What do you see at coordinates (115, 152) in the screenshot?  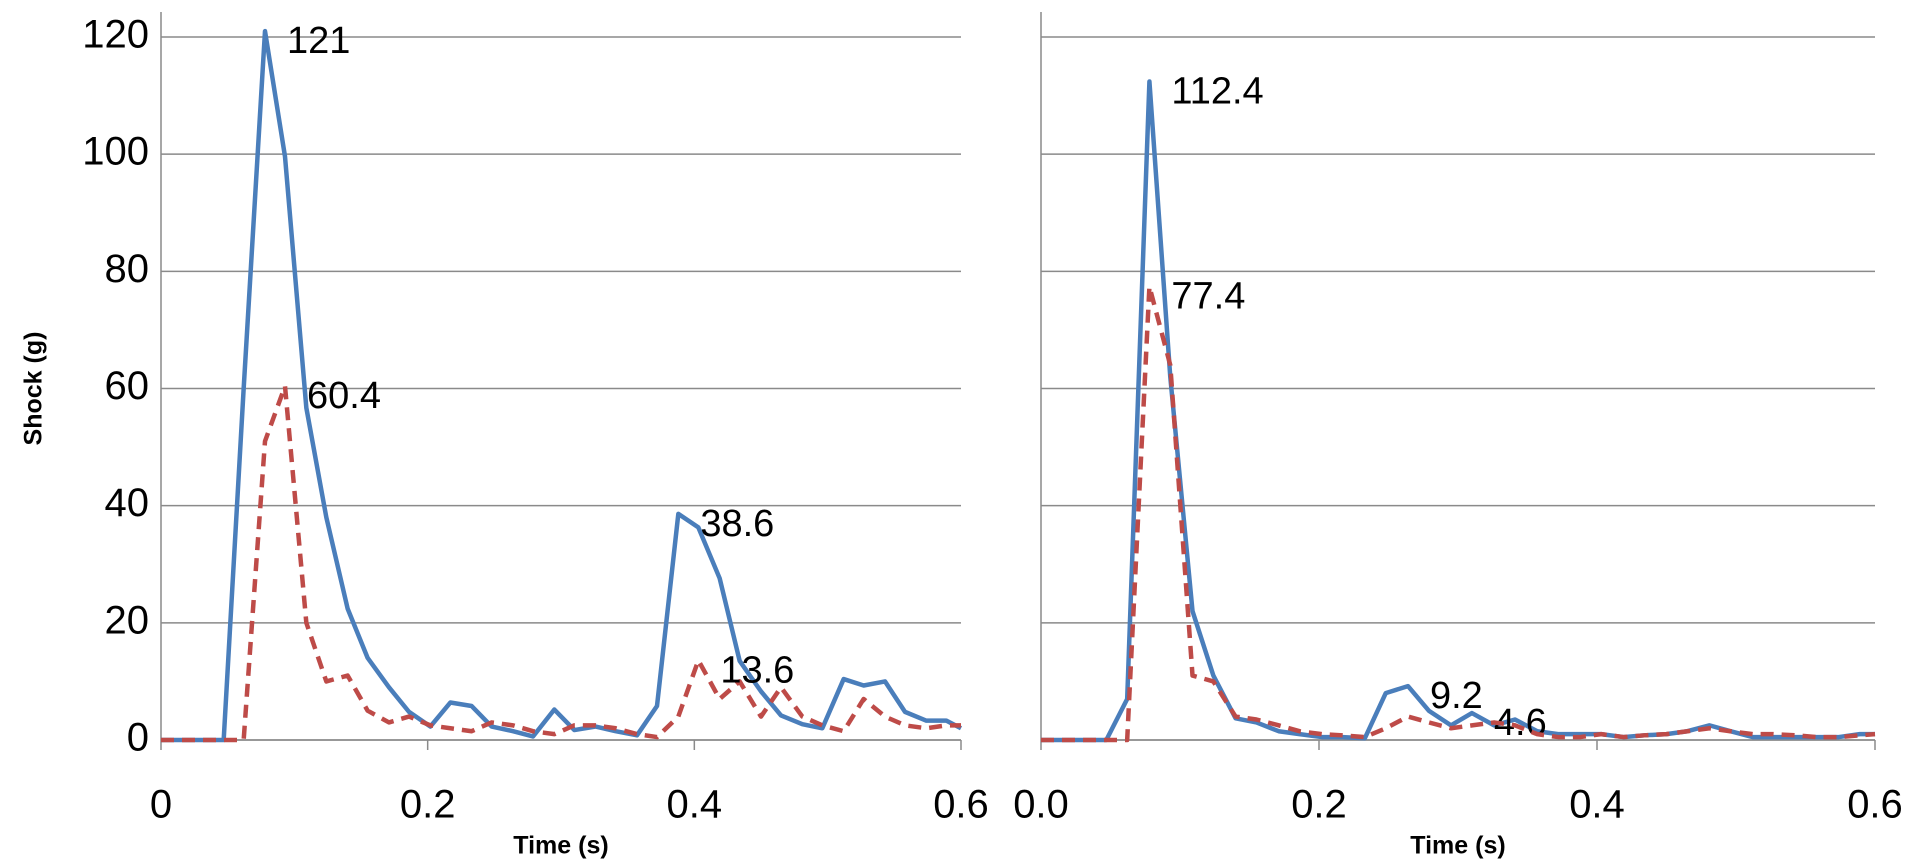 I see `y-tick-label: 100` at bounding box center [115, 152].